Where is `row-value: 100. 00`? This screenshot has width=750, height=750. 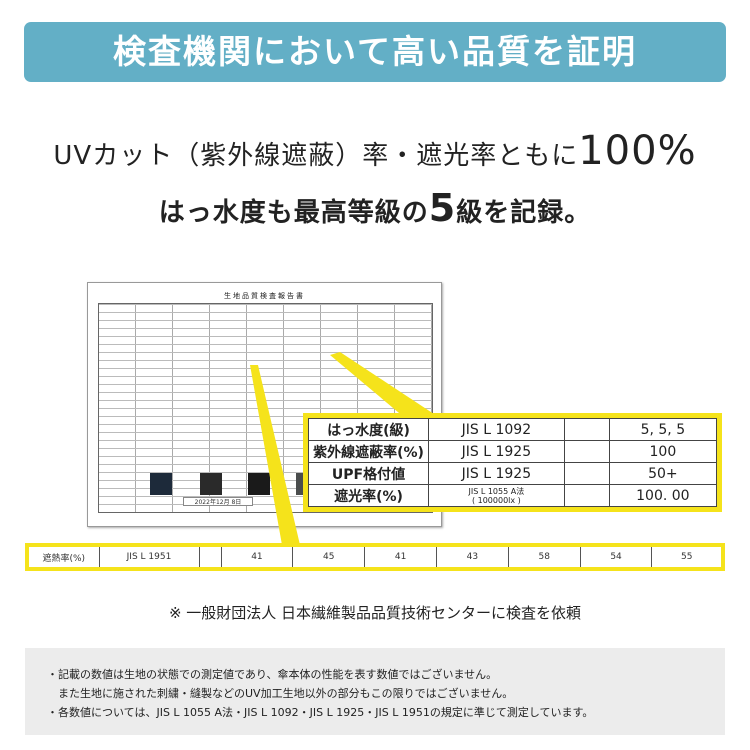
row-value: 100. 00 is located at coordinates (663, 495).